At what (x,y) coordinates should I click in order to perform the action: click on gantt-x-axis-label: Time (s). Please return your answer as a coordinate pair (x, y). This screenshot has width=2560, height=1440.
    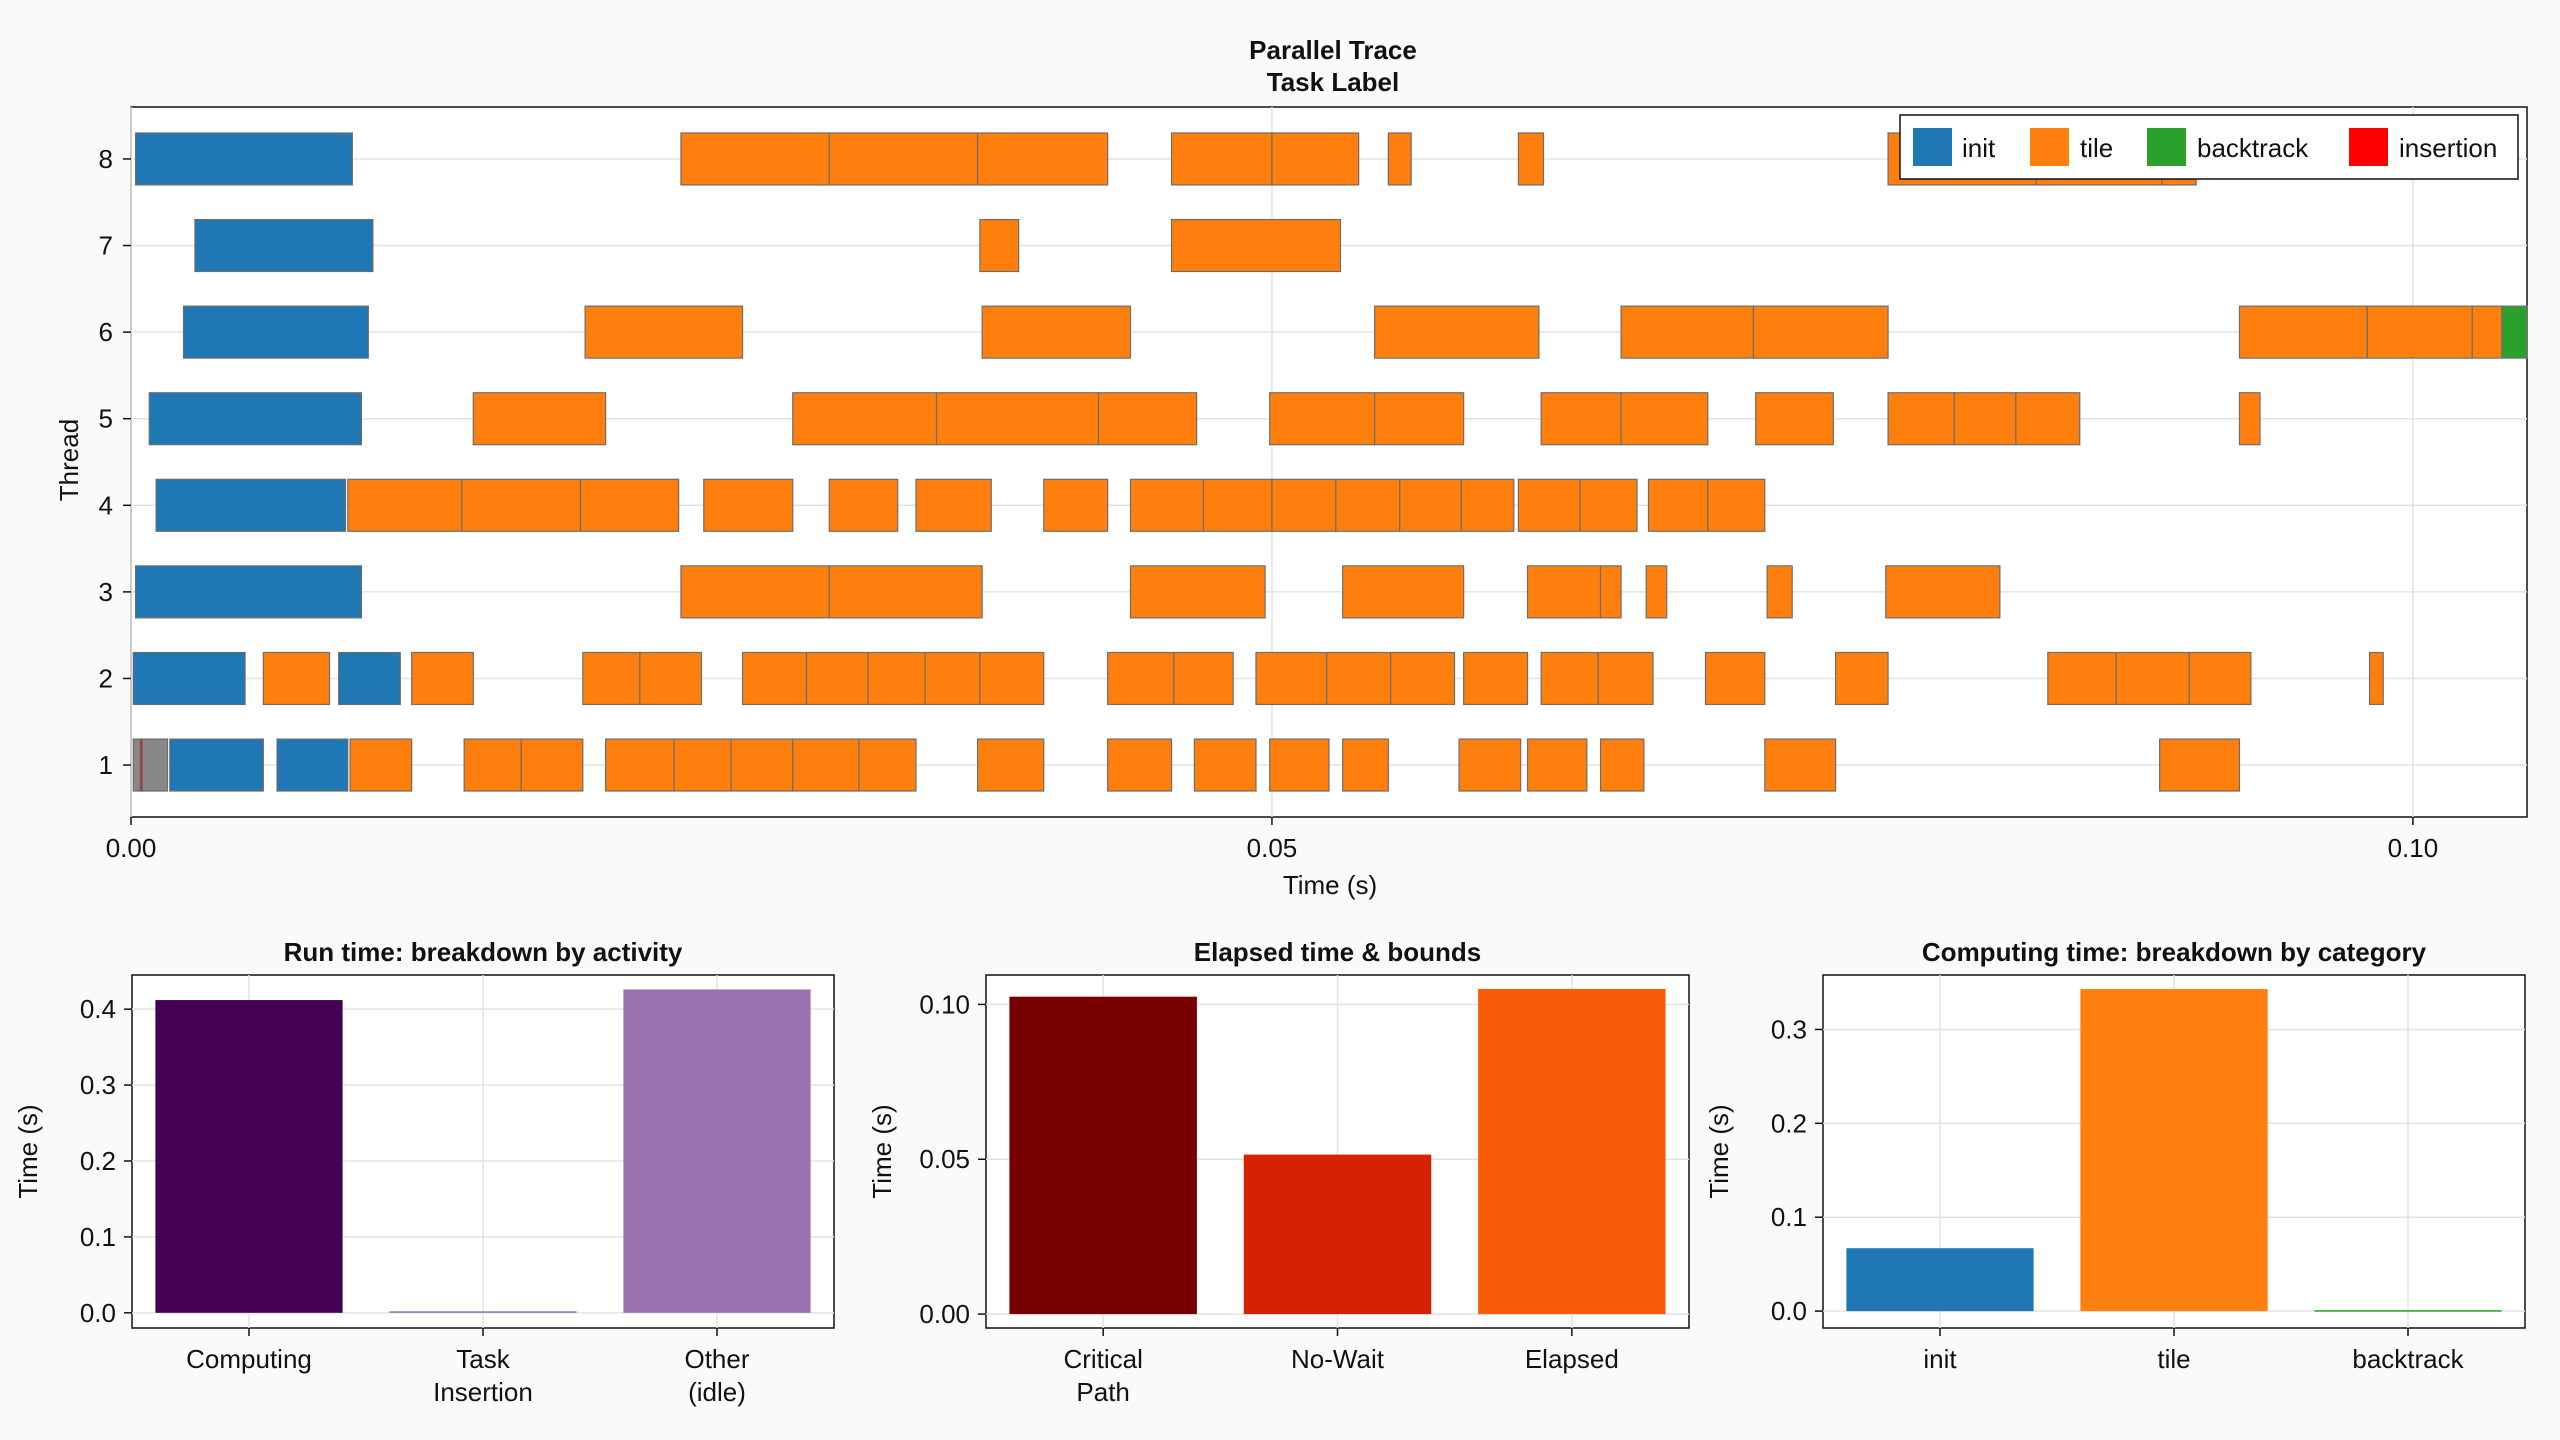
    Looking at the image, I should click on (1330, 885).